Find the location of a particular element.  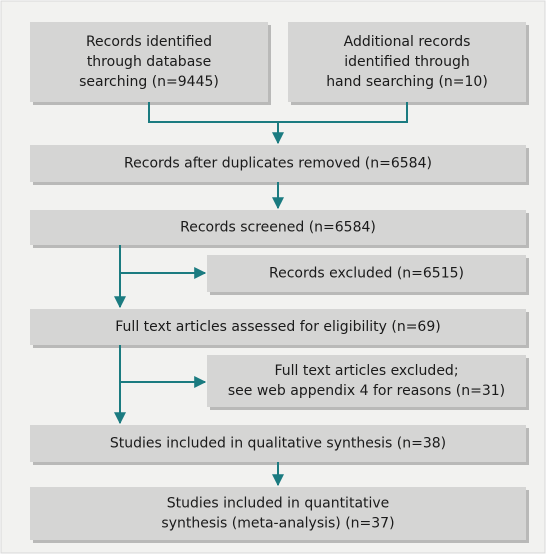

box-text: Records identified is located at coordinates (149, 42).